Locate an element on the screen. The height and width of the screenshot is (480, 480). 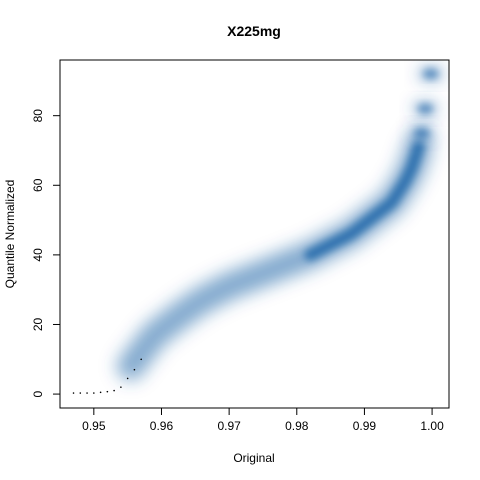
x-tick-label: 0.98 is located at coordinates (297, 426).